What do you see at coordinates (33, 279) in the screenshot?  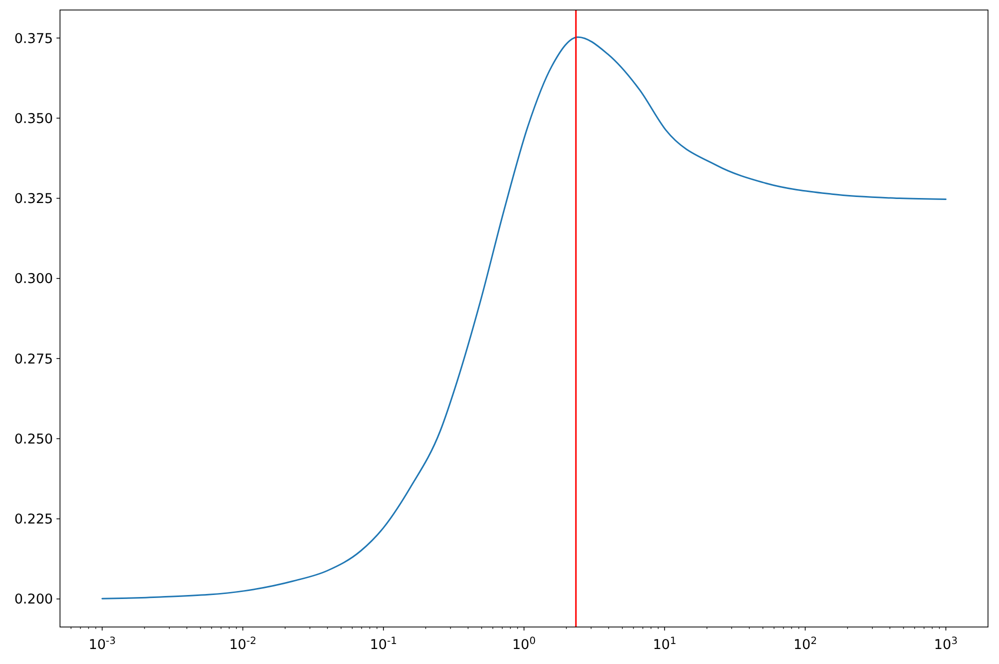 I see `y-tick-label: 0.300` at bounding box center [33, 279].